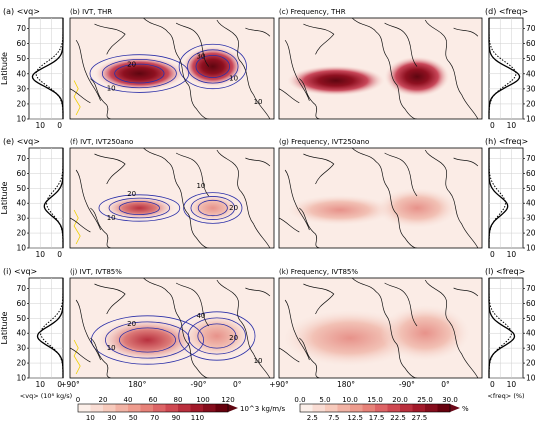  Describe the element at coordinates (400, 400) in the screenshot. I see `colorbar-top-tick: 20.0` at that location.